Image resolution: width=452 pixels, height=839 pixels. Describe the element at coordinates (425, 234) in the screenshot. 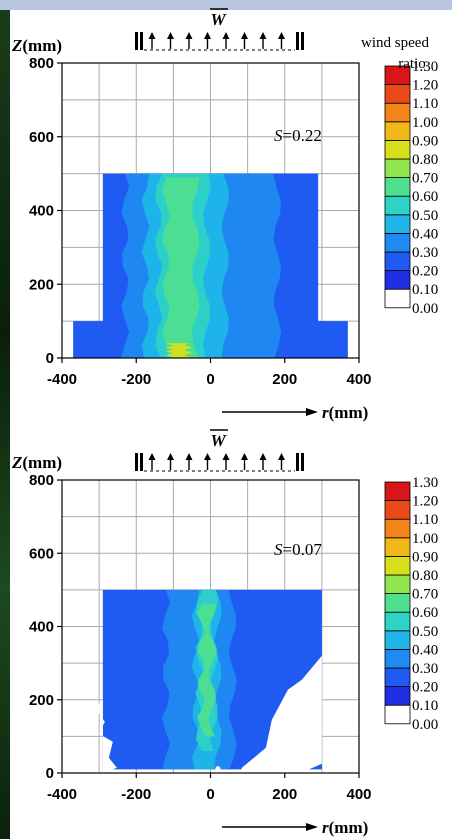

I see `colorbar-label: 0.40` at that location.